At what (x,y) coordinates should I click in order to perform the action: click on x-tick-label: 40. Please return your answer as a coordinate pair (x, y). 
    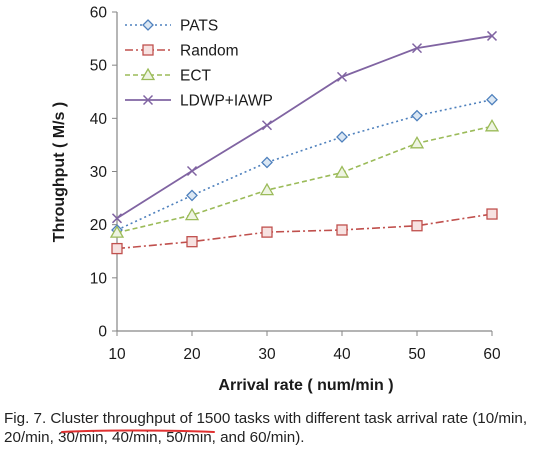
    Looking at the image, I should click on (342, 354).